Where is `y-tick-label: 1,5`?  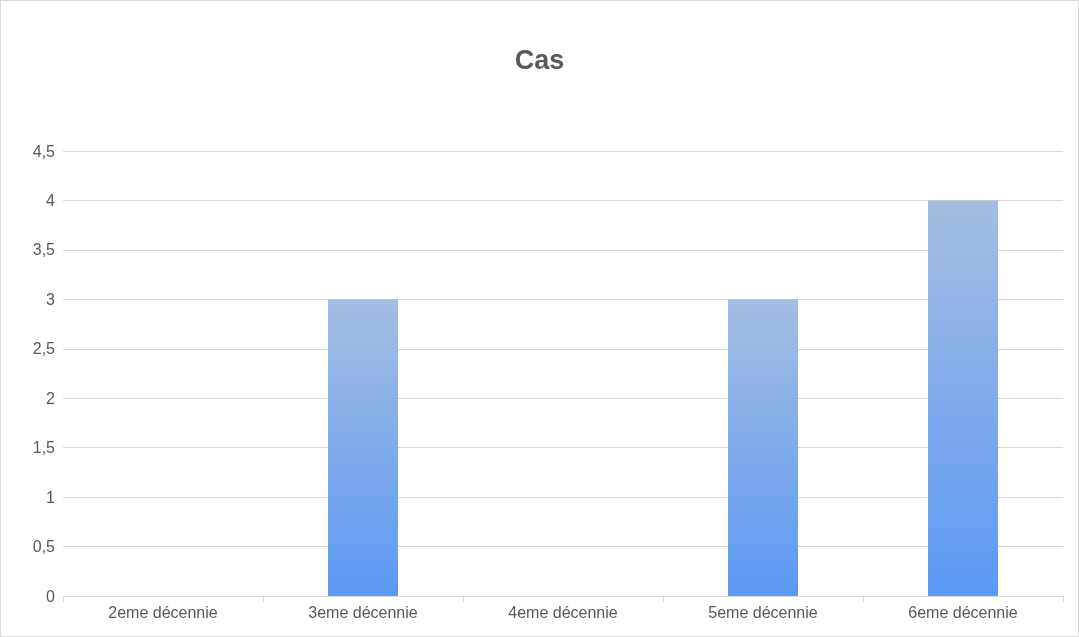 y-tick-label: 1,5 is located at coordinates (44, 448).